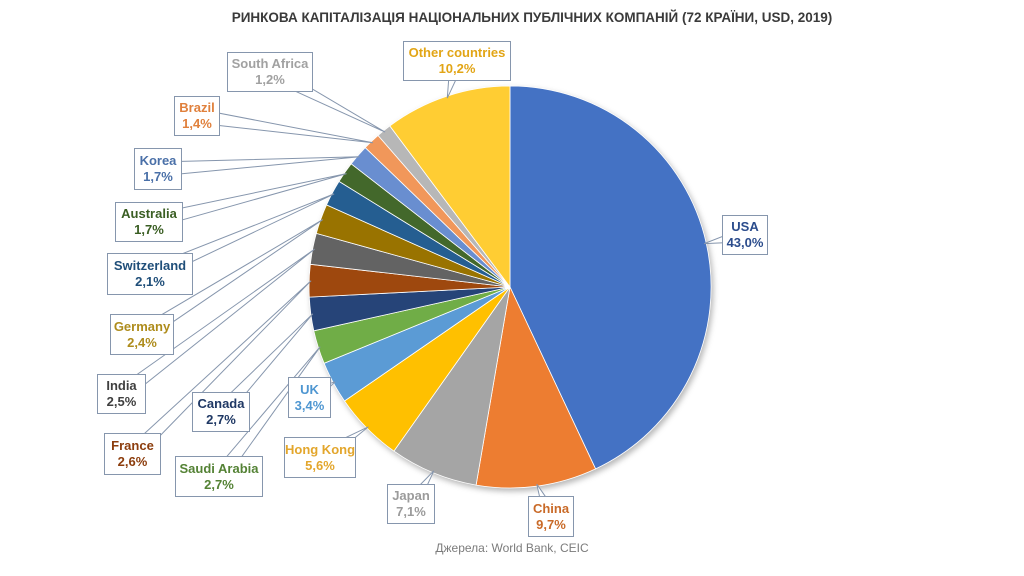 This screenshot has height=576, width=1024. I want to click on callout-label-canada: Canada 2,7%, so click(221, 412).